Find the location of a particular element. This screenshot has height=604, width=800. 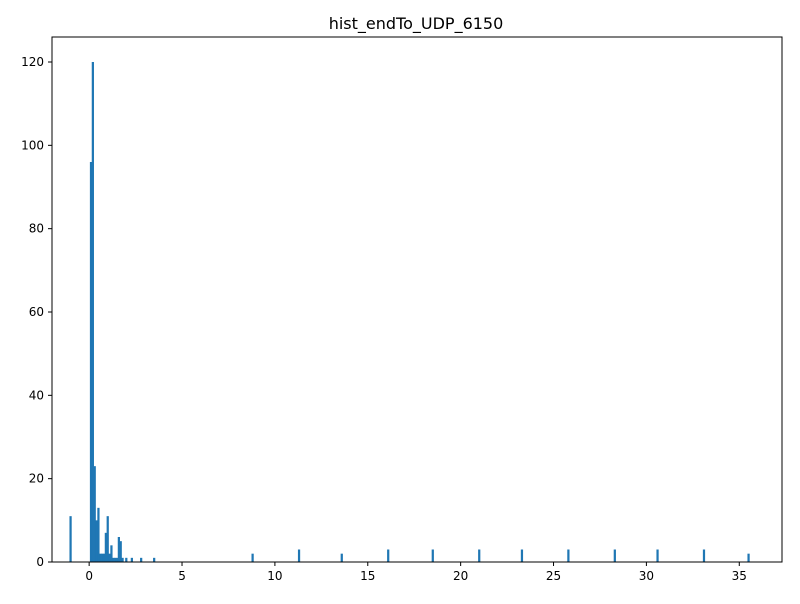

chart-title: hist_endTo_UDP_6150 is located at coordinates (416, 24).